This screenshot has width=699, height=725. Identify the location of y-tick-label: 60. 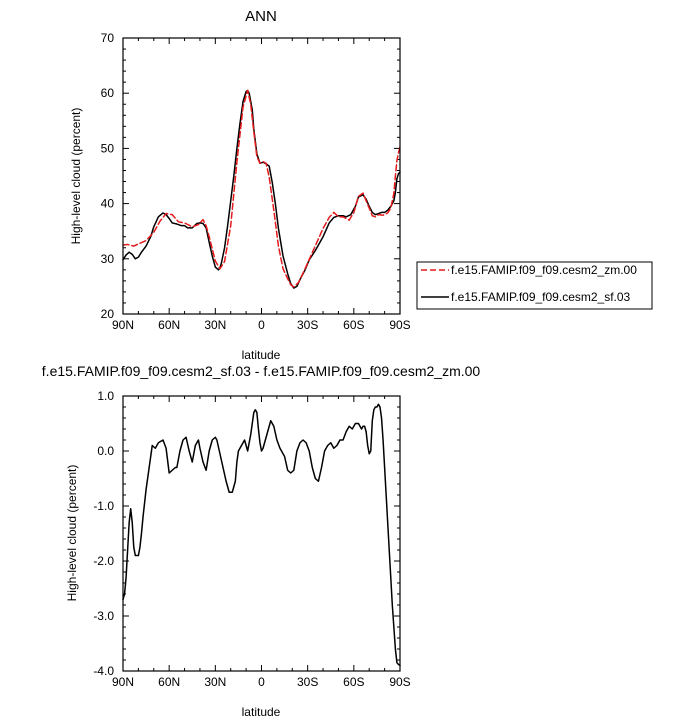
(108, 93).